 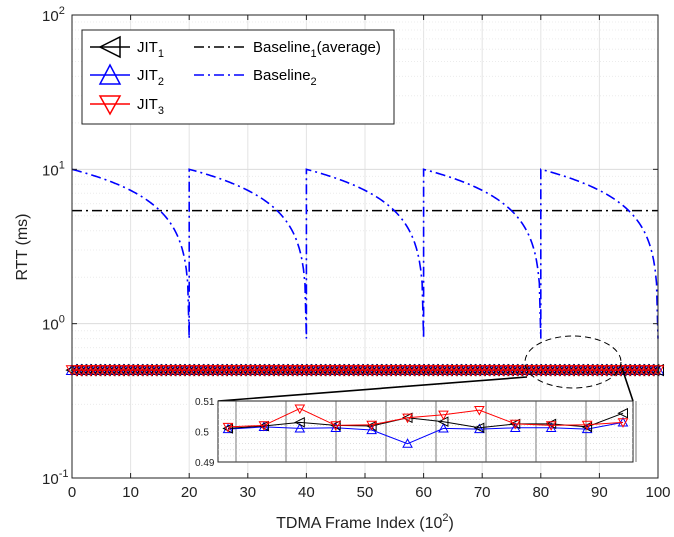 I want to click on legend-marker-jit2, so click(x=110, y=74).